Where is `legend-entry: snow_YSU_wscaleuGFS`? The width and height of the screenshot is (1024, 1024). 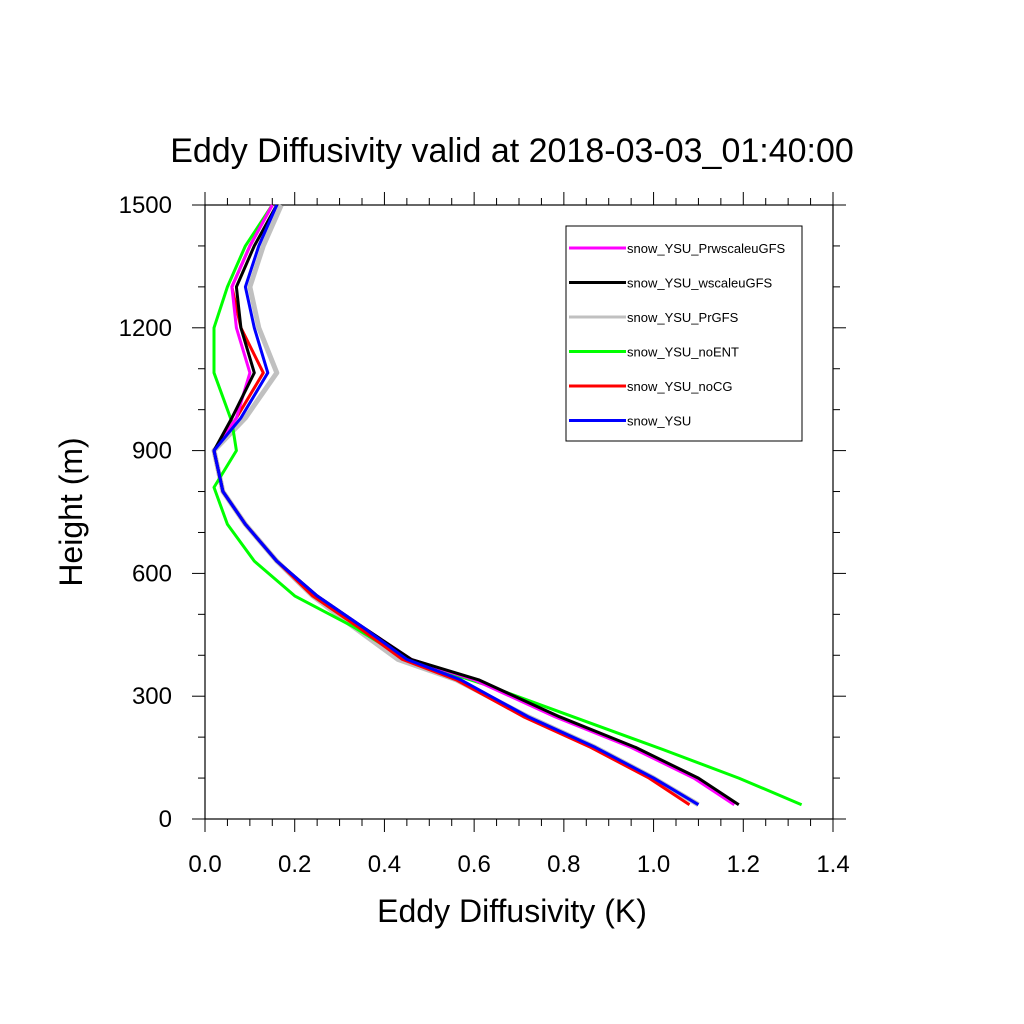
legend-entry: snow_YSU_wscaleuGFS is located at coordinates (700, 283).